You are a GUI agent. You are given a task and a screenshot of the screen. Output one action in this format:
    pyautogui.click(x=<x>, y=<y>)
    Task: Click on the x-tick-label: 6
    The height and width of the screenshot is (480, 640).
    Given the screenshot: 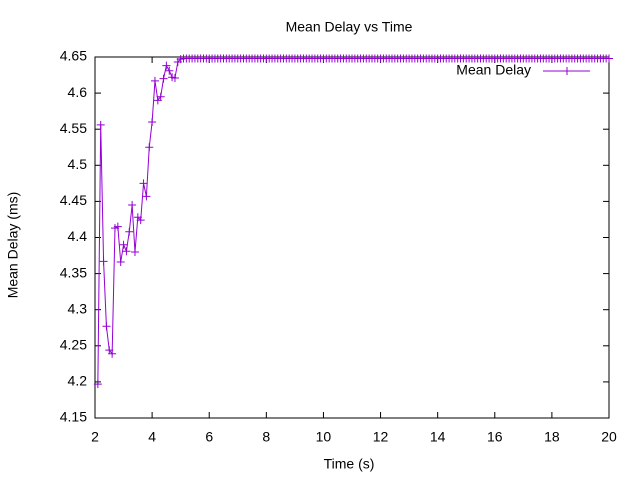 What is the action you would take?
    pyautogui.click(x=209, y=437)
    